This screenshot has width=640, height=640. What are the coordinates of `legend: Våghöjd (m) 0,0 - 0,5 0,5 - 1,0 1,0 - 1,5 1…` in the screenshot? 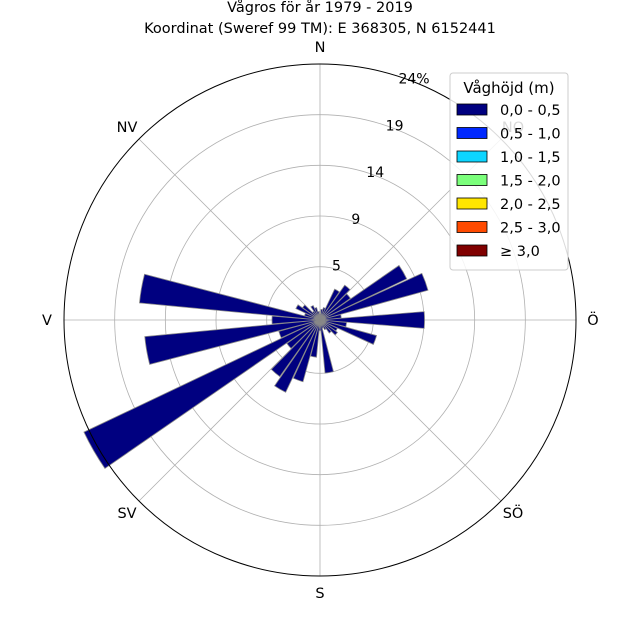 It's located at (509, 171).